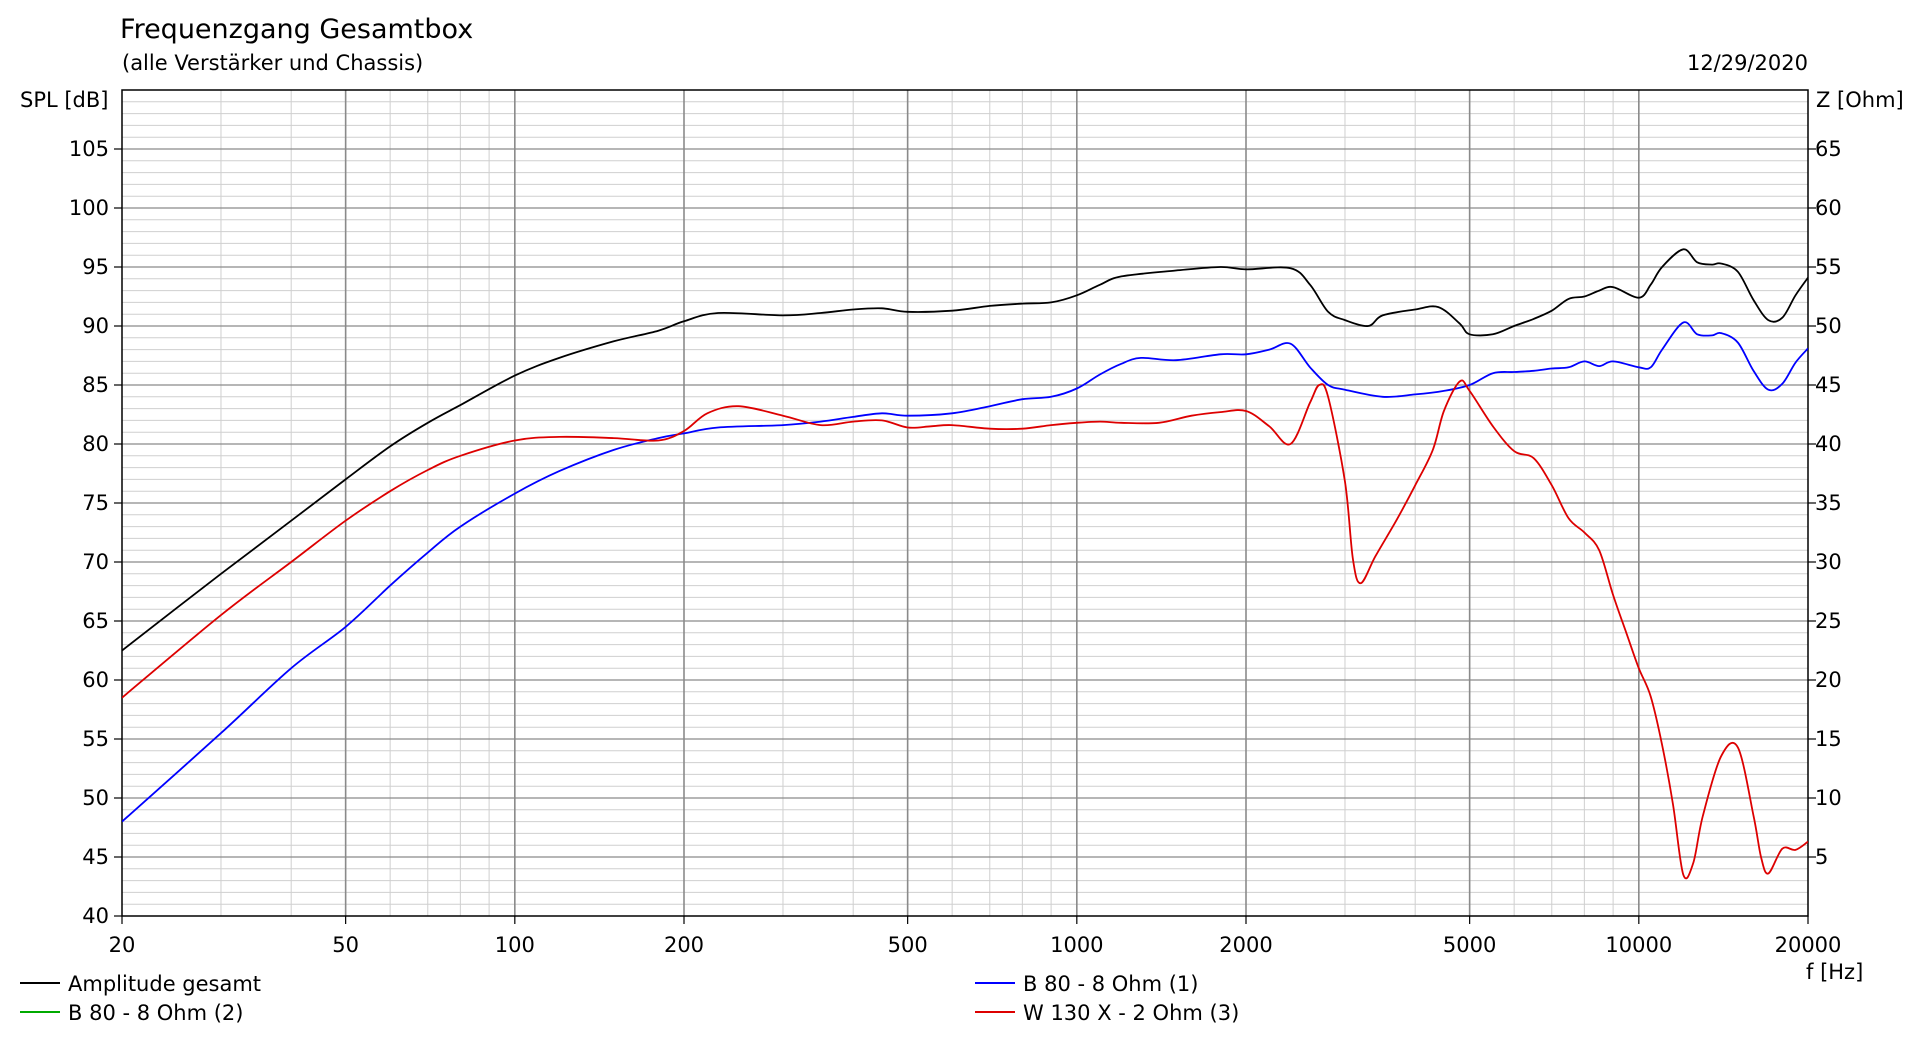 The width and height of the screenshot is (1920, 1061). What do you see at coordinates (1111, 984) in the screenshot?
I see `legend-label-b80-1: B 80 - 8 Ohm (1)` at bounding box center [1111, 984].